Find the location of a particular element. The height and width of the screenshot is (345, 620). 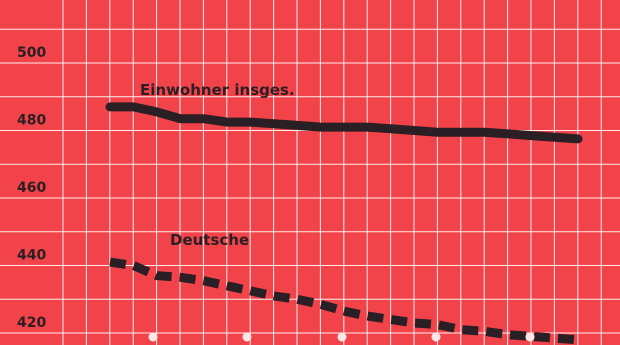

y-tick-label: 480 is located at coordinates (31, 121).